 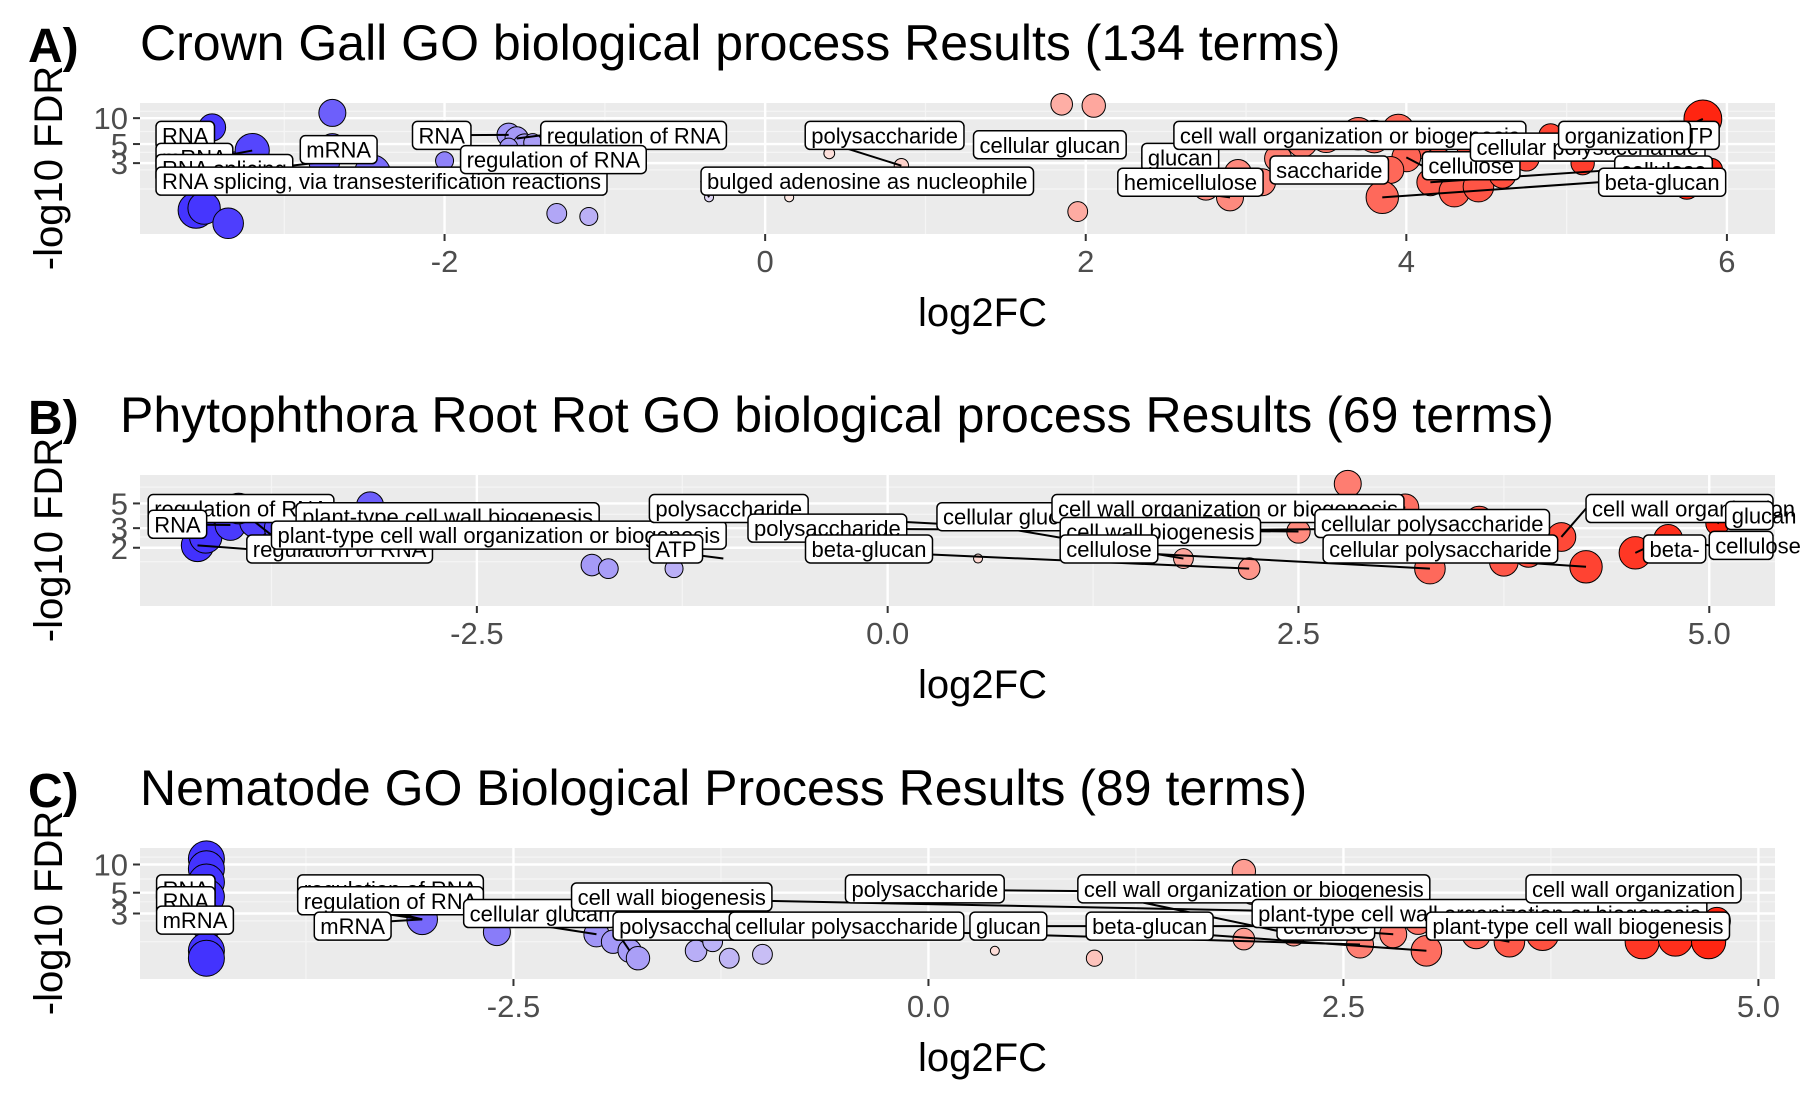 I want to click on term-label: cell wall organization, so click(x=1633, y=889).